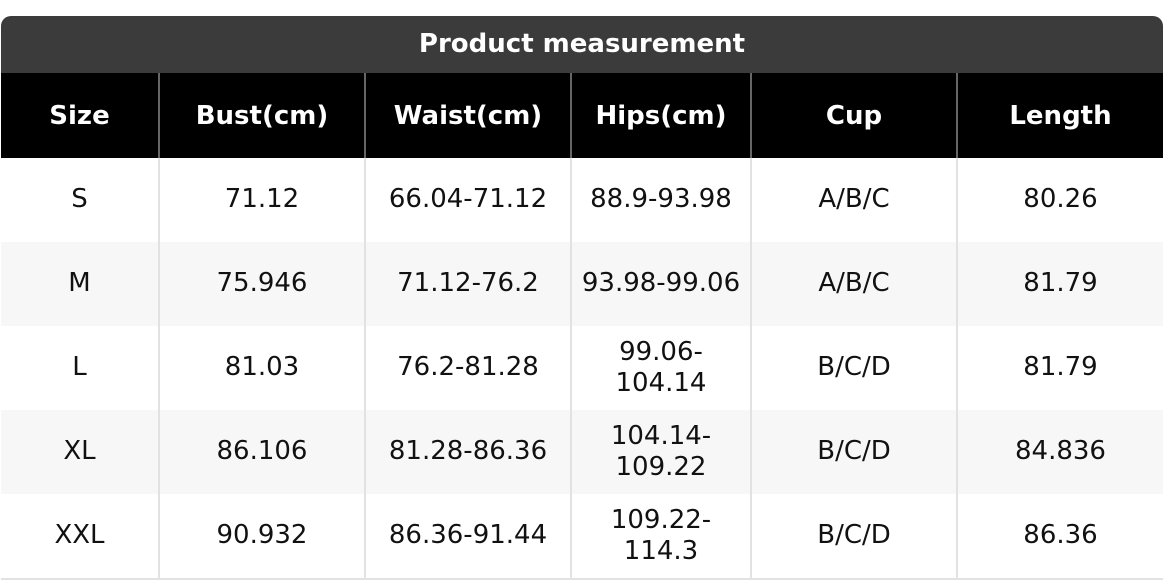 This screenshot has height=580, width=1164. I want to click on column-header: Hips(cm), so click(660, 115).